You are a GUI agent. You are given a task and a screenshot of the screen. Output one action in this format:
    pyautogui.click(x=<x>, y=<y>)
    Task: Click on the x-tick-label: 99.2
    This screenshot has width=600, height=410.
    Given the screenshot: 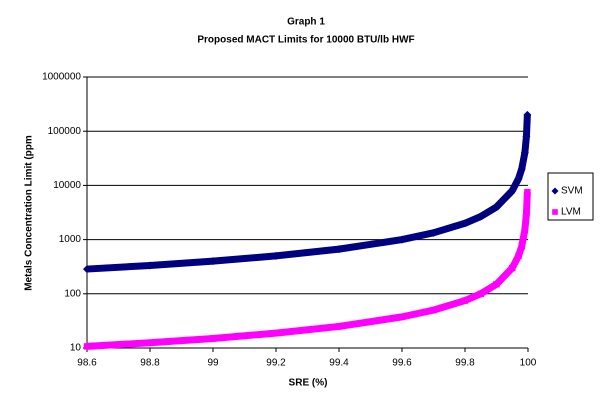 What is the action you would take?
    pyautogui.click(x=276, y=363)
    